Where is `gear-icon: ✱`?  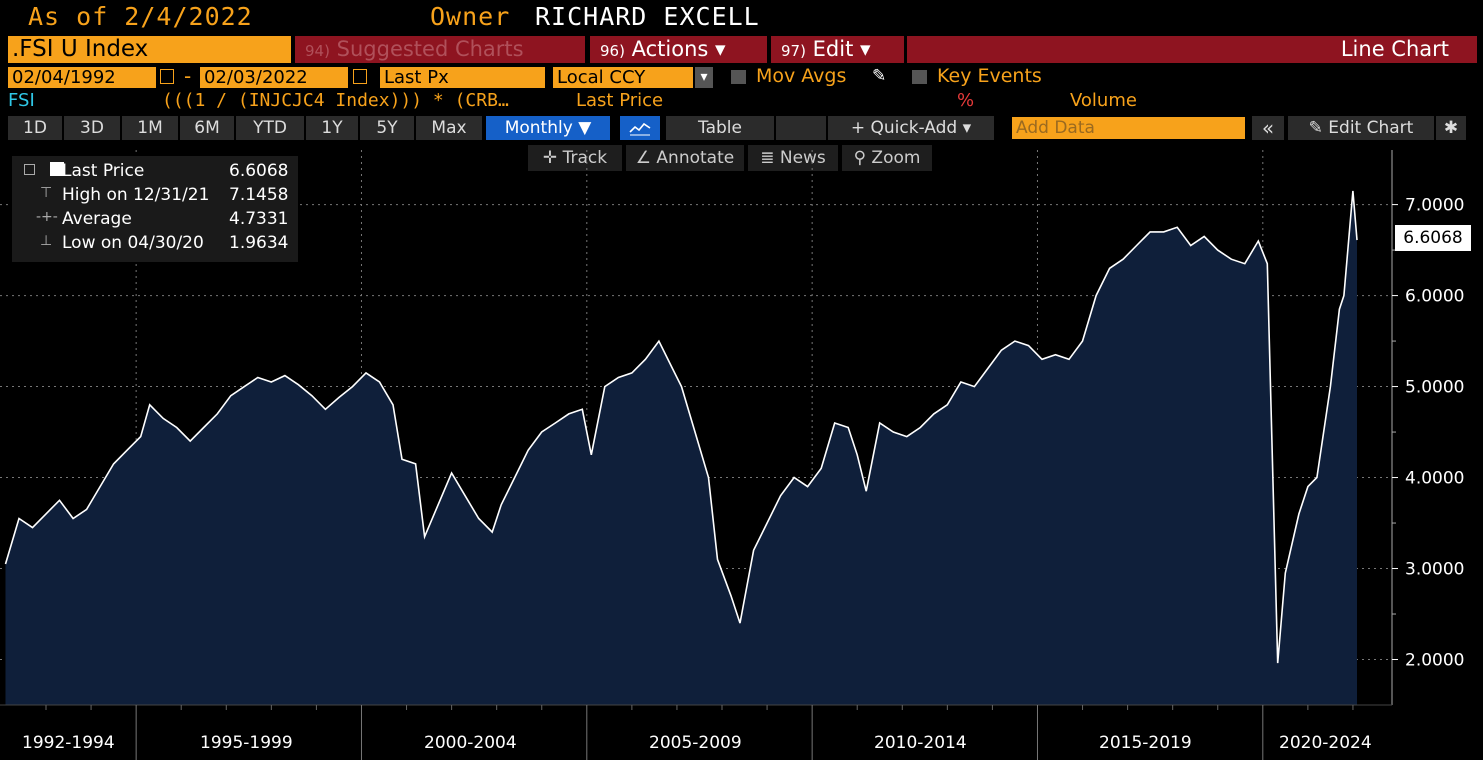
gear-icon: ✱ is located at coordinates (1451, 128).